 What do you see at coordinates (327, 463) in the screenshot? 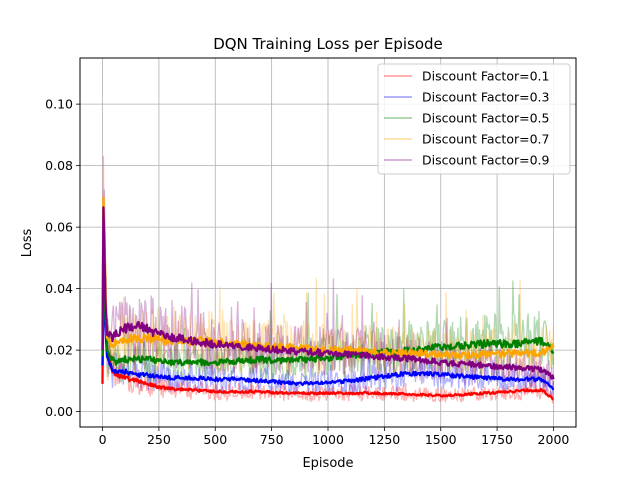
I see `x-axis-label: Episode` at bounding box center [327, 463].